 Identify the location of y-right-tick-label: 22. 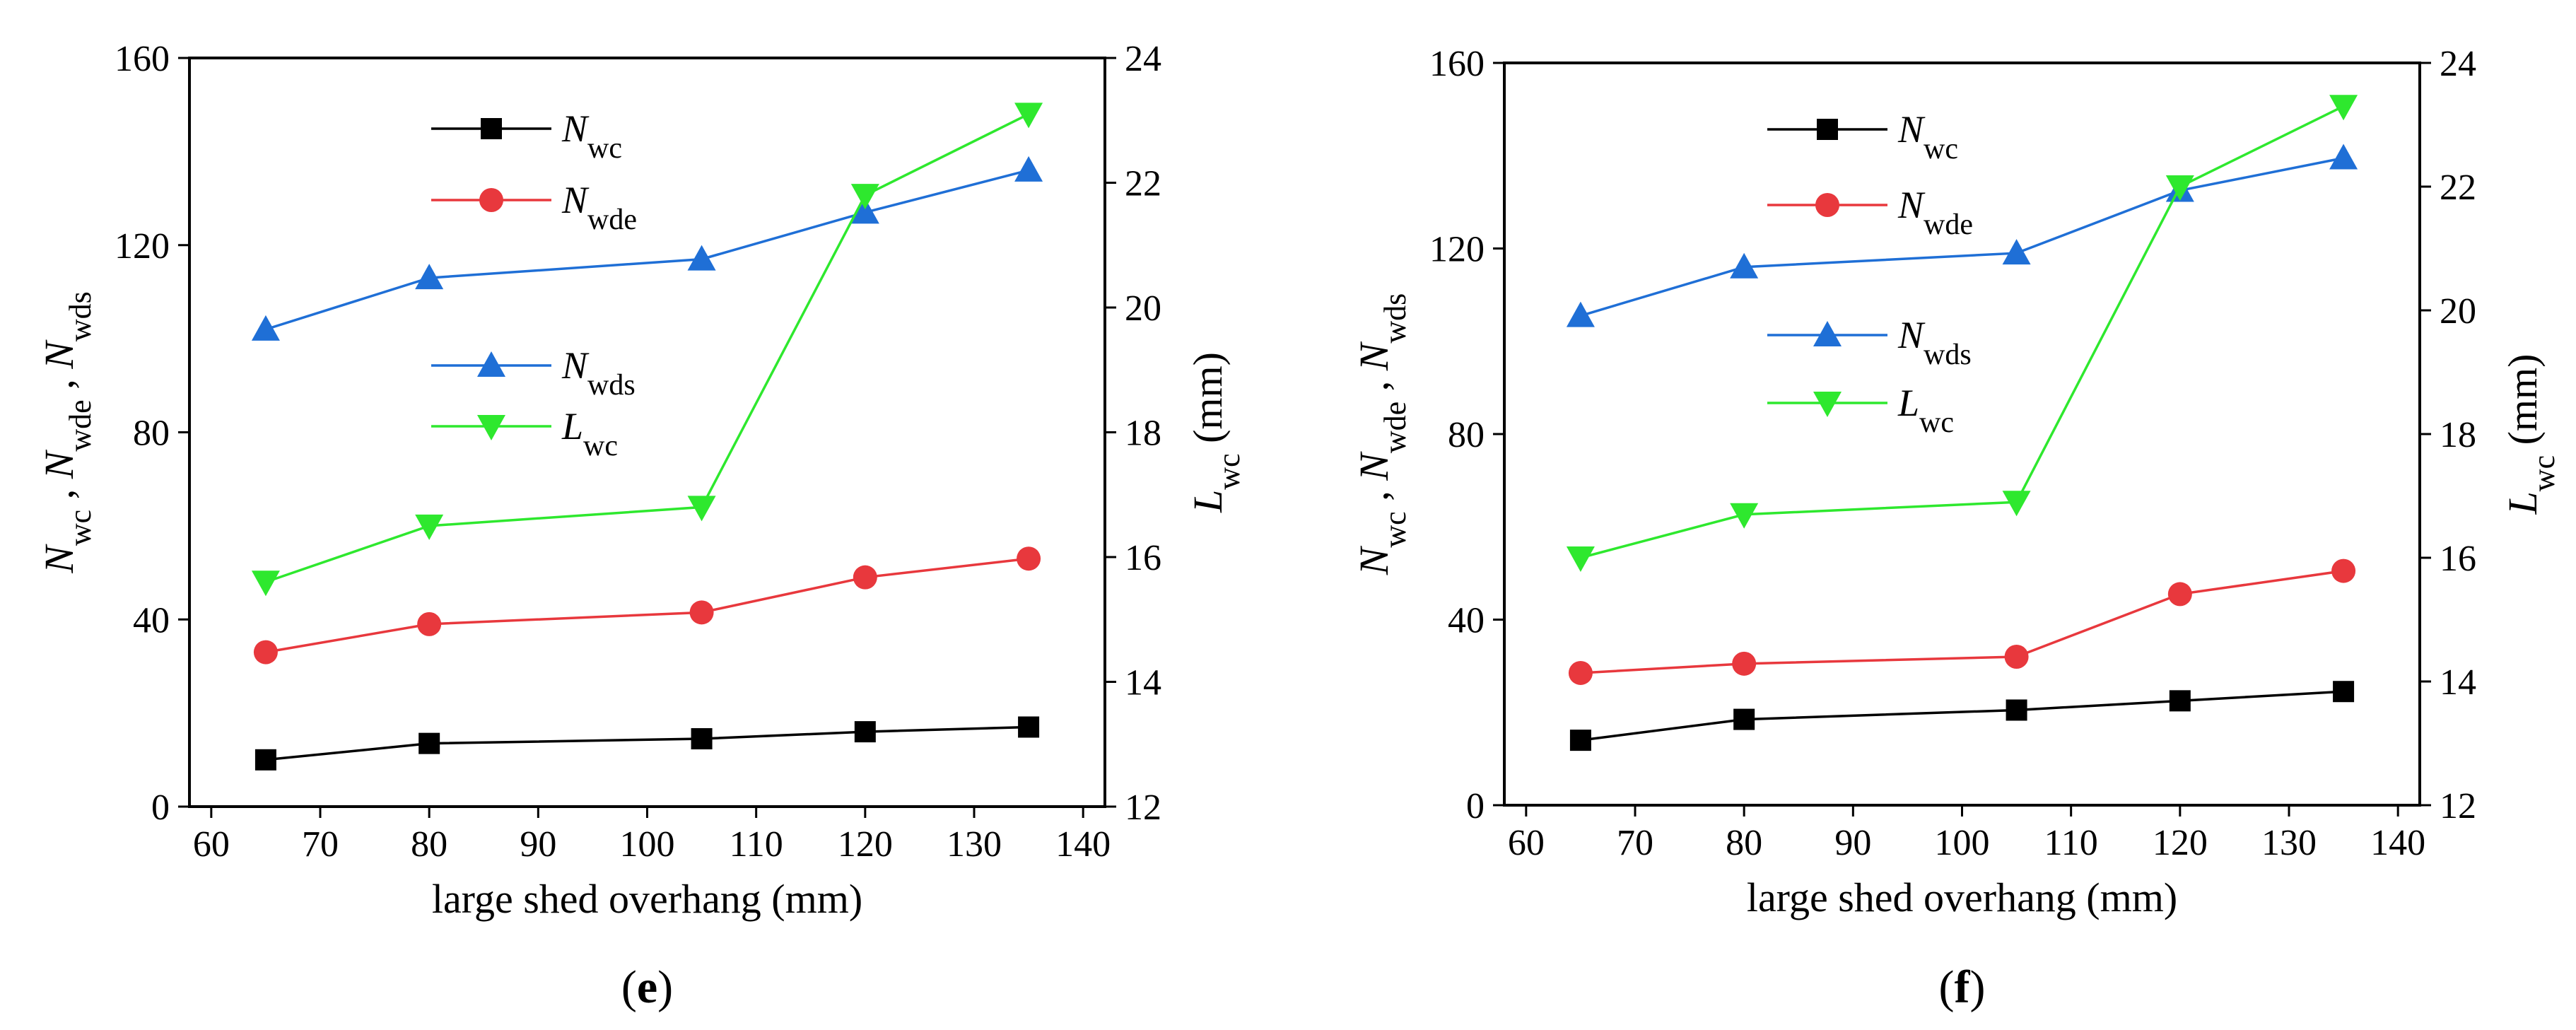
(1143, 184).